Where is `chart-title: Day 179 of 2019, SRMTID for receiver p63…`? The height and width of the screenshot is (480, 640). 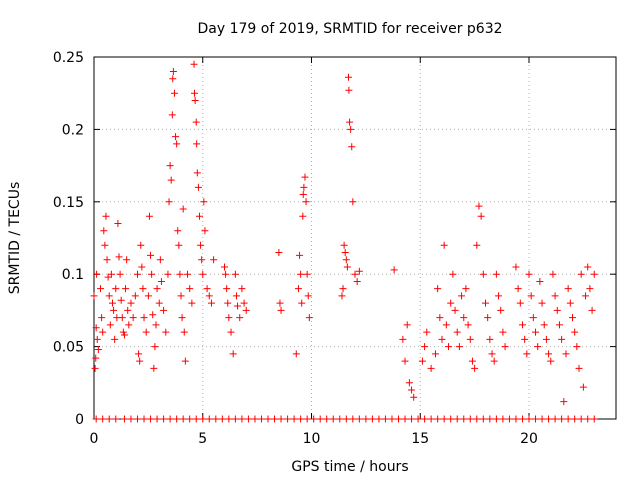
chart-title: Day 179 of 2019, SRMTID for receiver p63… is located at coordinates (349, 29).